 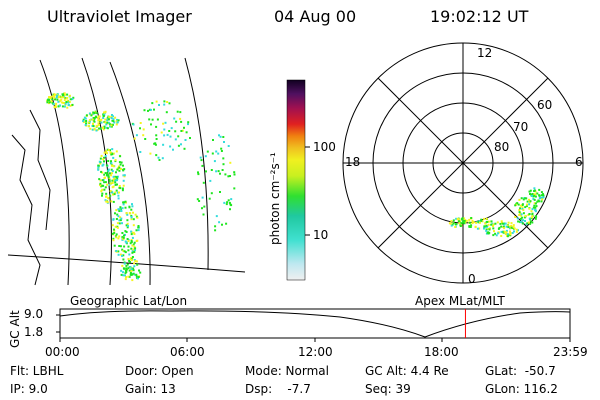 What do you see at coordinates (521, 389) in the screenshot?
I see `info-glon: GLon: 116.2` at bounding box center [521, 389].